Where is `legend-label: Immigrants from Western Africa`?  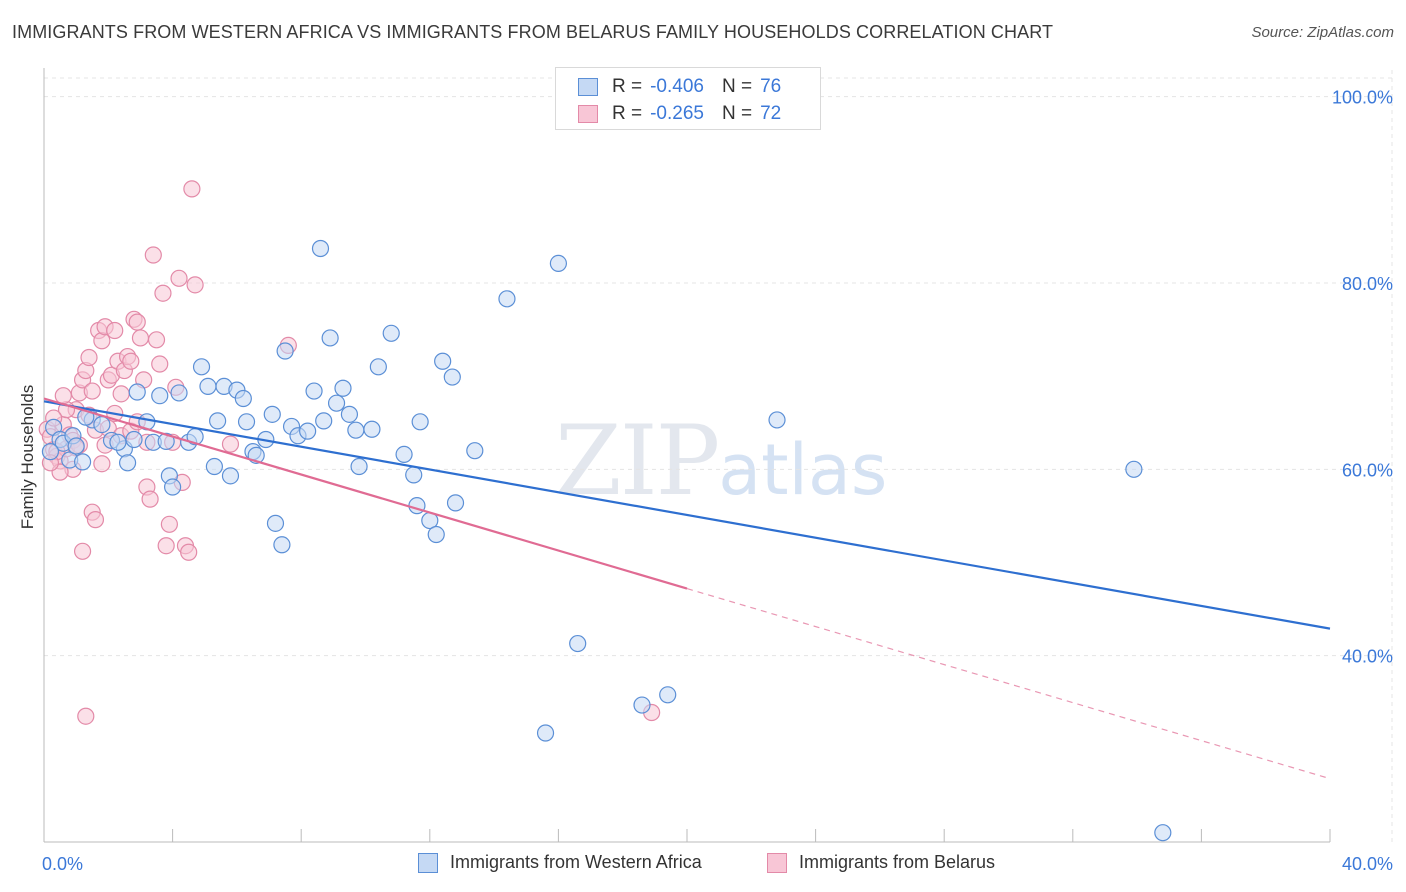 legend-label: Immigrants from Western Africa is located at coordinates (576, 862).